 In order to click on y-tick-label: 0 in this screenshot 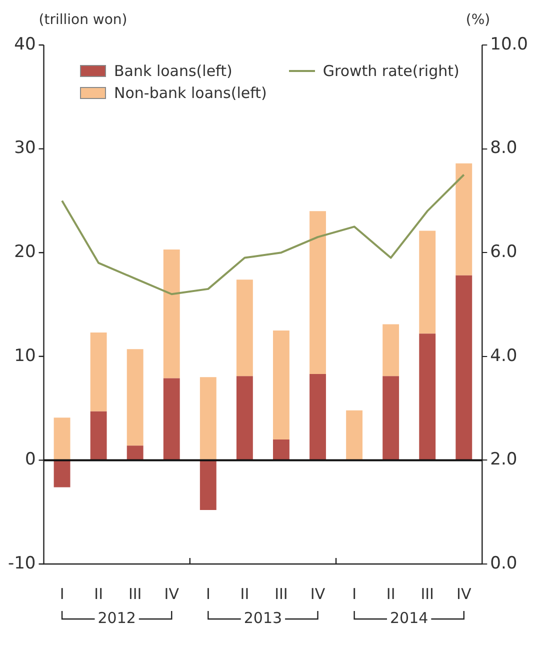, I will do `click(30, 460)`.